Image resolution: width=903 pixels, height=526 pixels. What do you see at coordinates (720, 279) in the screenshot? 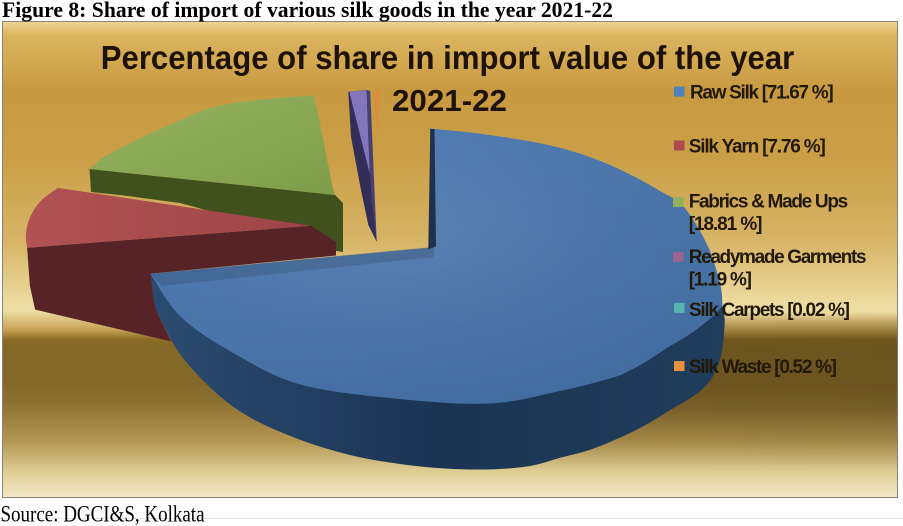
I see `svg-text: [1.19 %]` at bounding box center [720, 279].